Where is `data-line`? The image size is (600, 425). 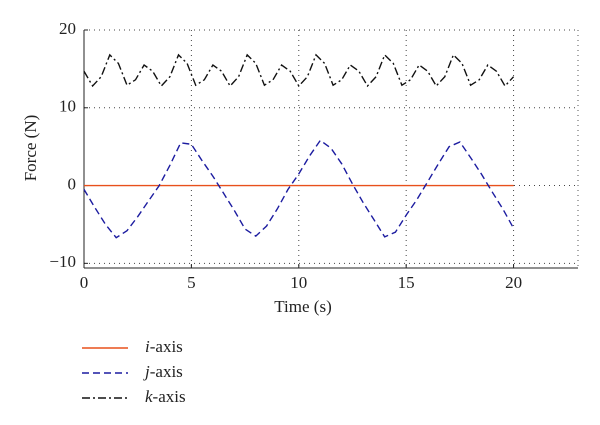 data-line is located at coordinates (299, 70).